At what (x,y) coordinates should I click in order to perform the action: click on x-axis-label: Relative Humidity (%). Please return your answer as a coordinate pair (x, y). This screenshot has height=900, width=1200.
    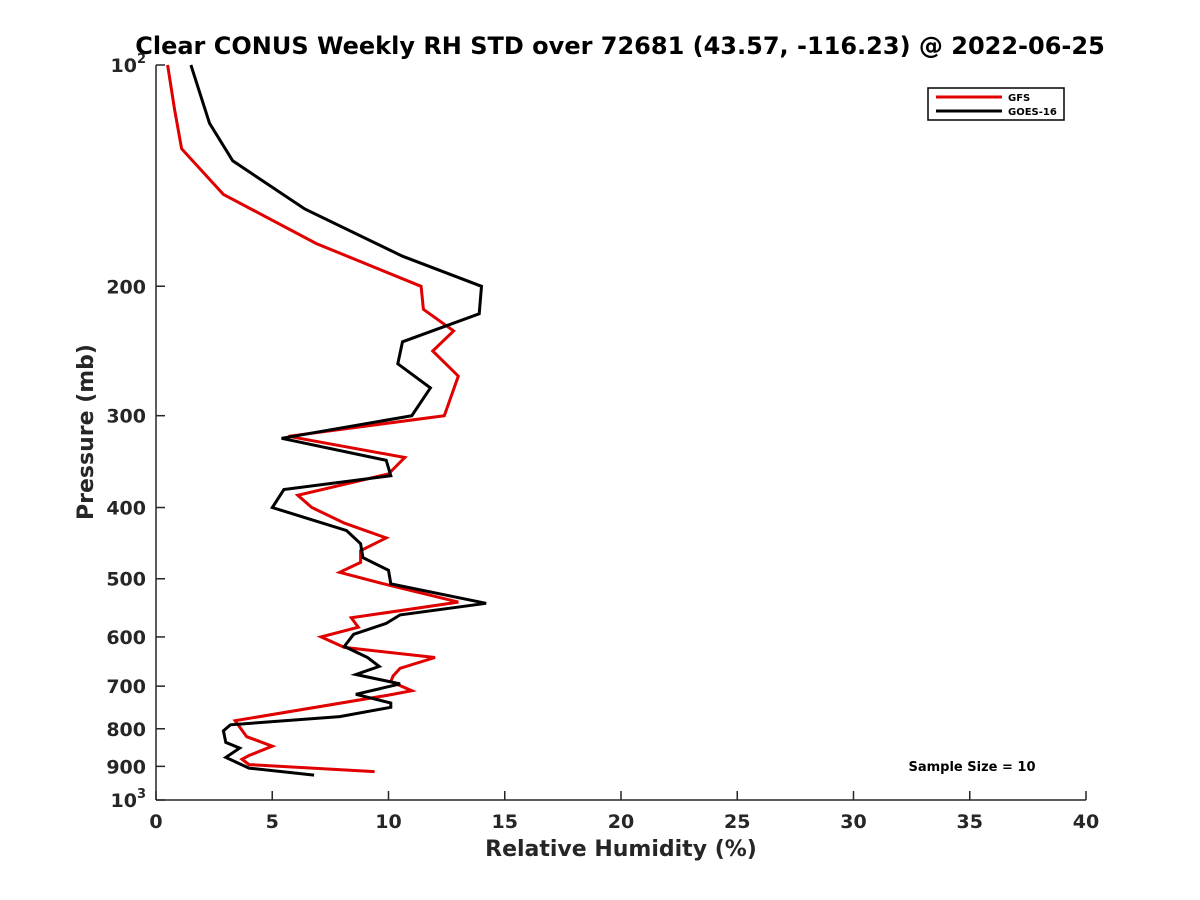
    Looking at the image, I should click on (621, 849).